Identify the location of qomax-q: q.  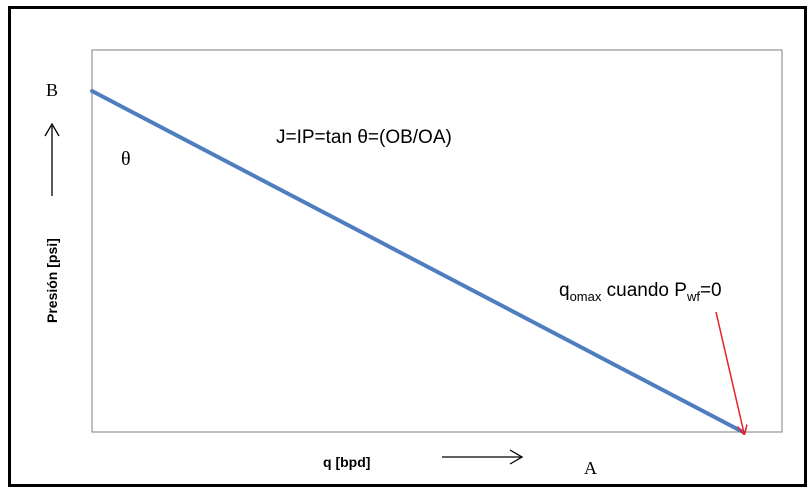
(564, 290).